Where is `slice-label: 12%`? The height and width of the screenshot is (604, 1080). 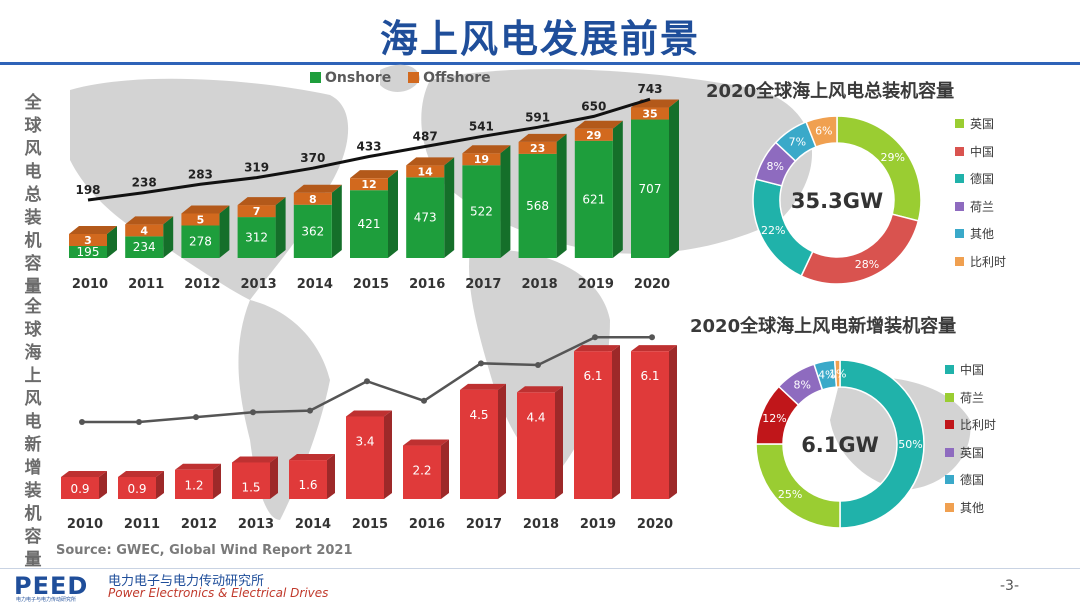 slice-label: 12% is located at coordinates (774, 418).